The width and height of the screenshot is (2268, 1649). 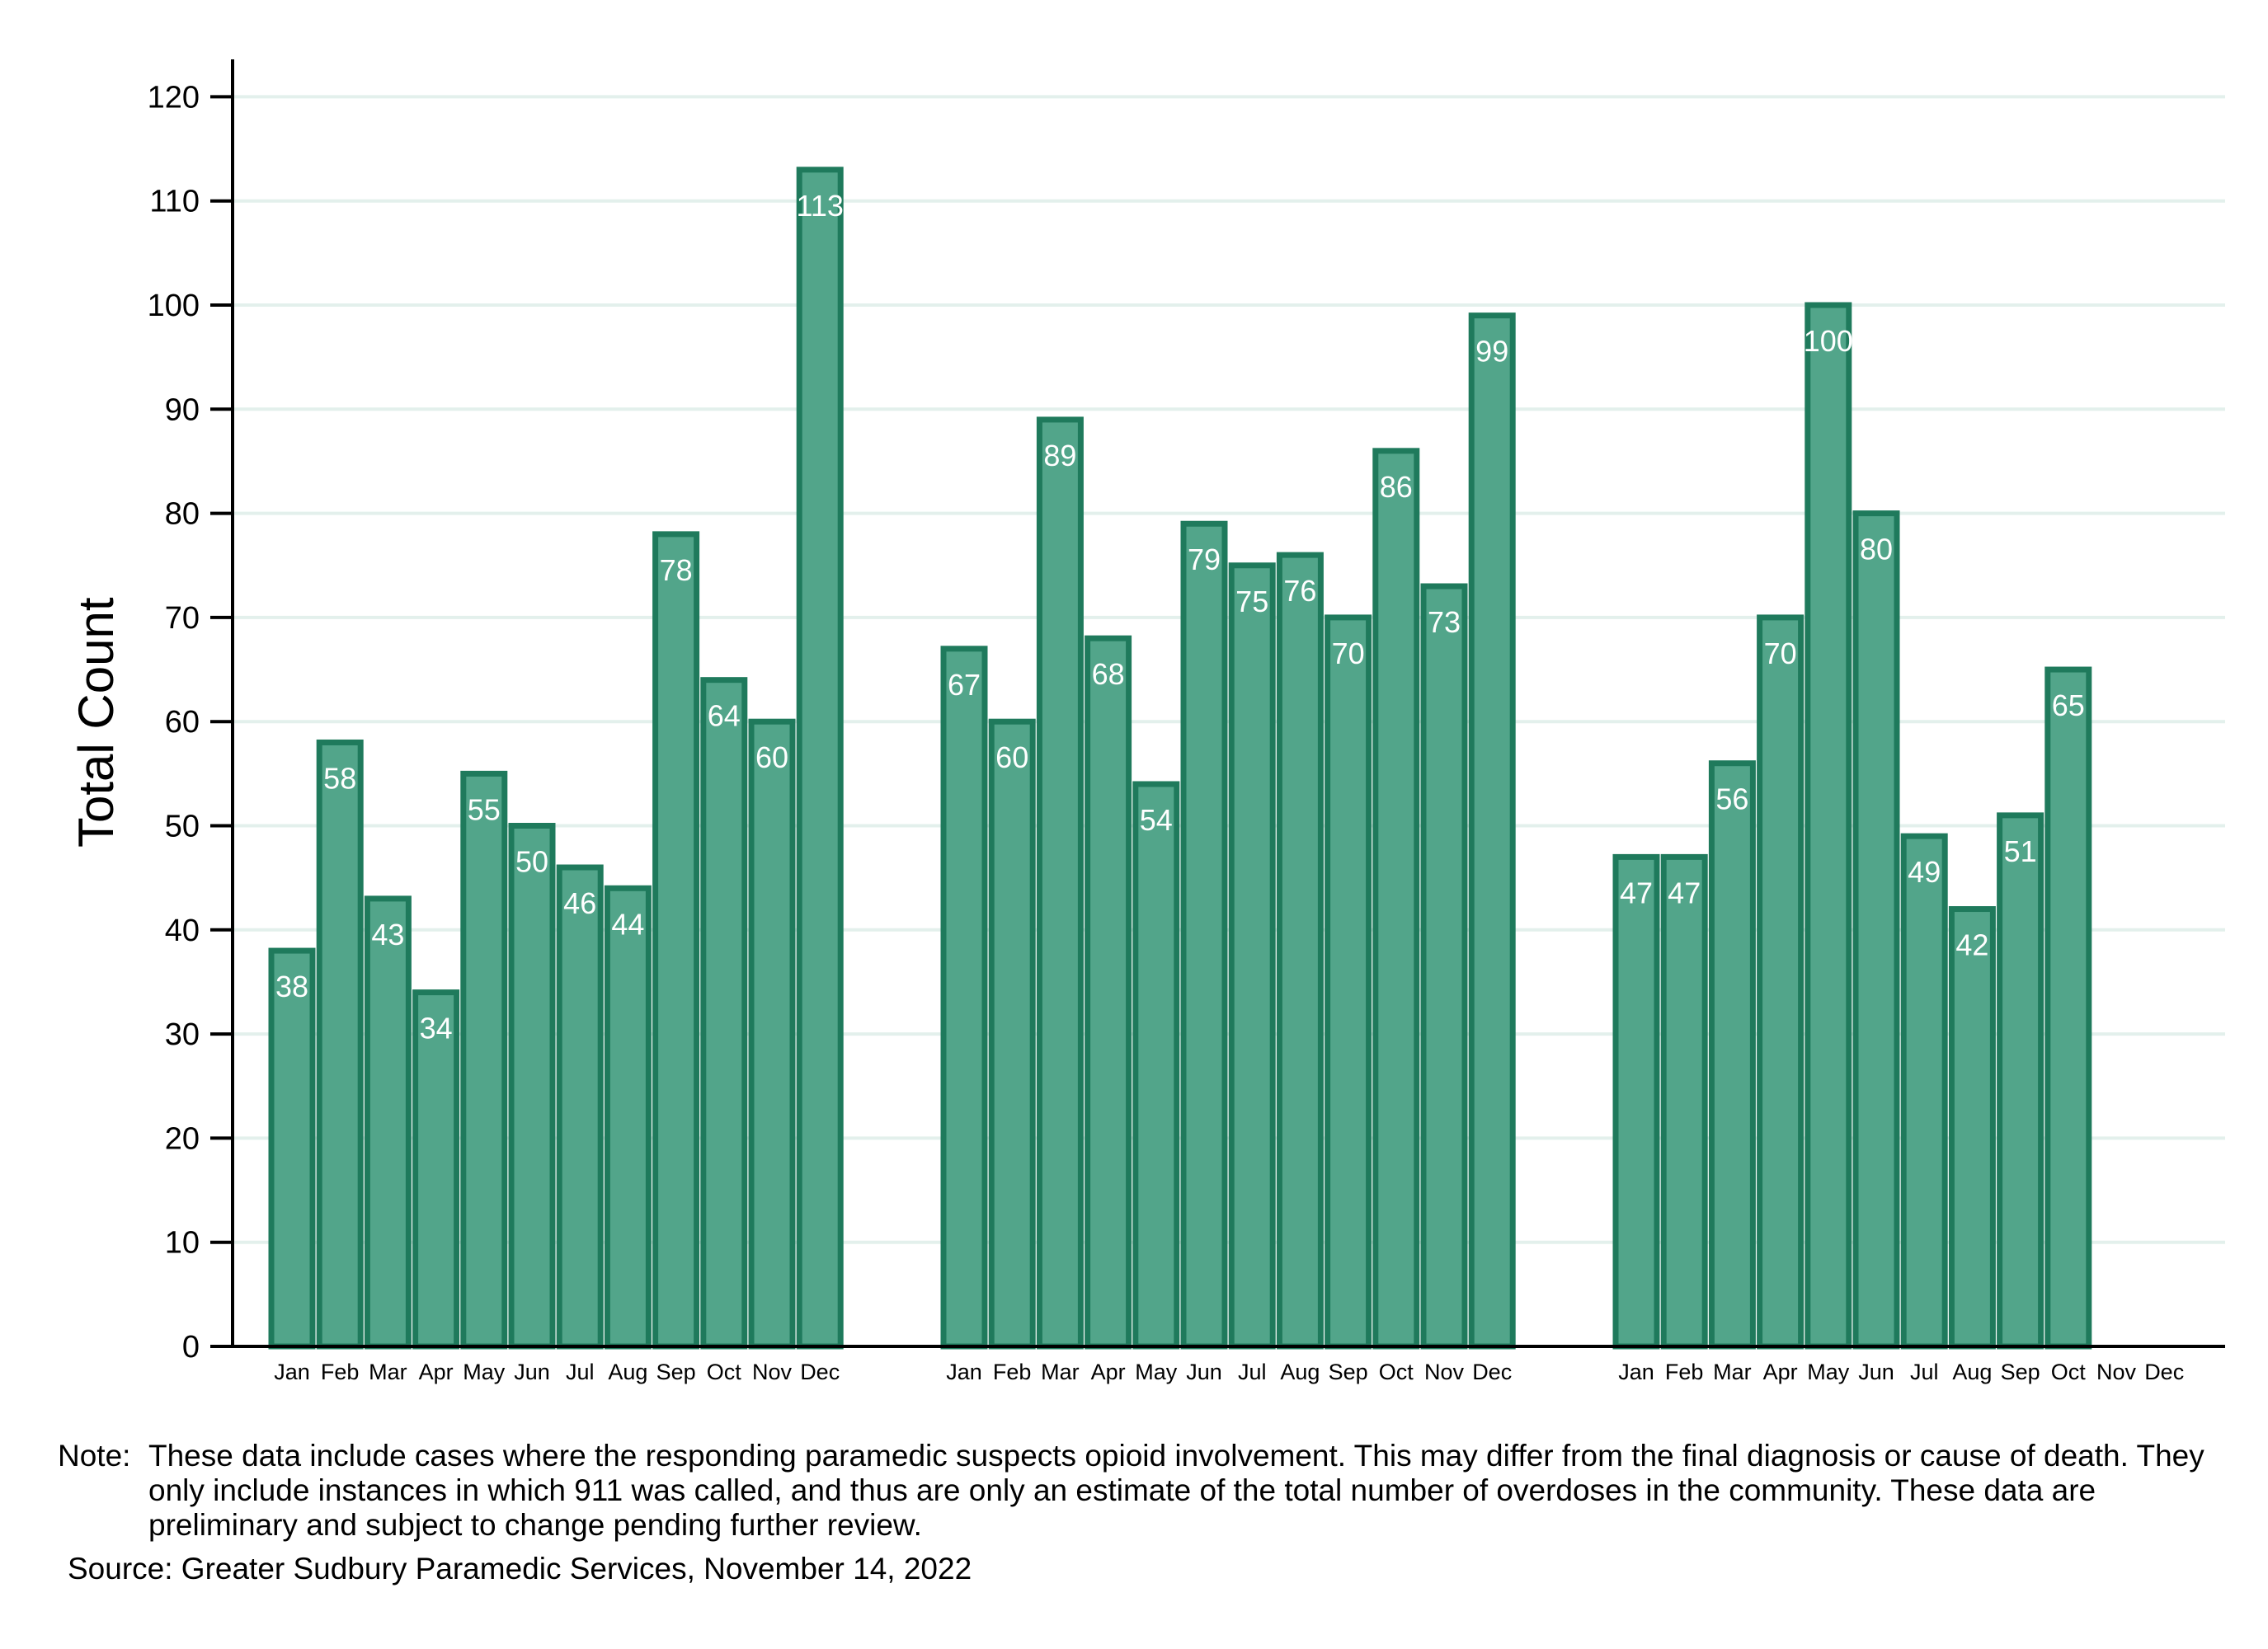 I want to click on bar-2021-Nov, so click(x=1444, y=966).